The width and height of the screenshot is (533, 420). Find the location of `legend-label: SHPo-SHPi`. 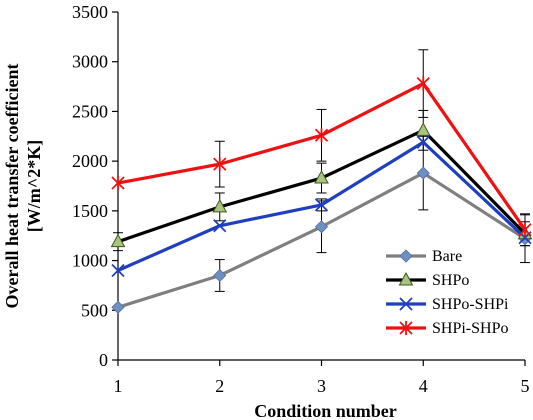

legend-label: SHPo-SHPi is located at coordinates (470, 304).